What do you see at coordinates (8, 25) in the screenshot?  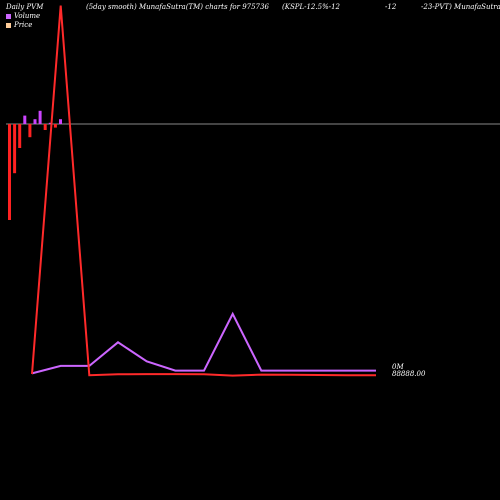 I see `legend-price-swatch` at bounding box center [8, 25].